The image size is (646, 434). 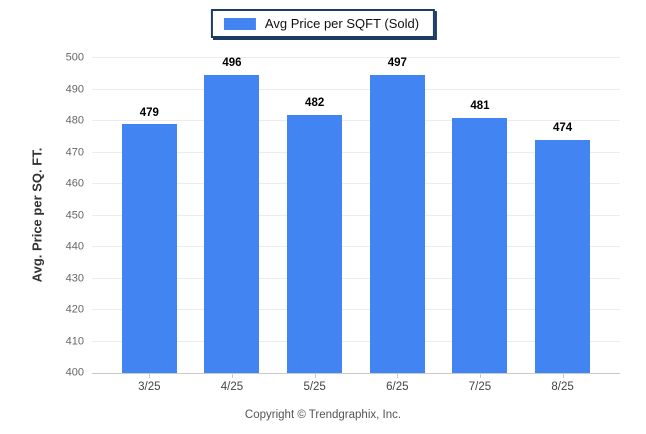 I want to click on y-axis-tick-label: 410, so click(x=74, y=341).